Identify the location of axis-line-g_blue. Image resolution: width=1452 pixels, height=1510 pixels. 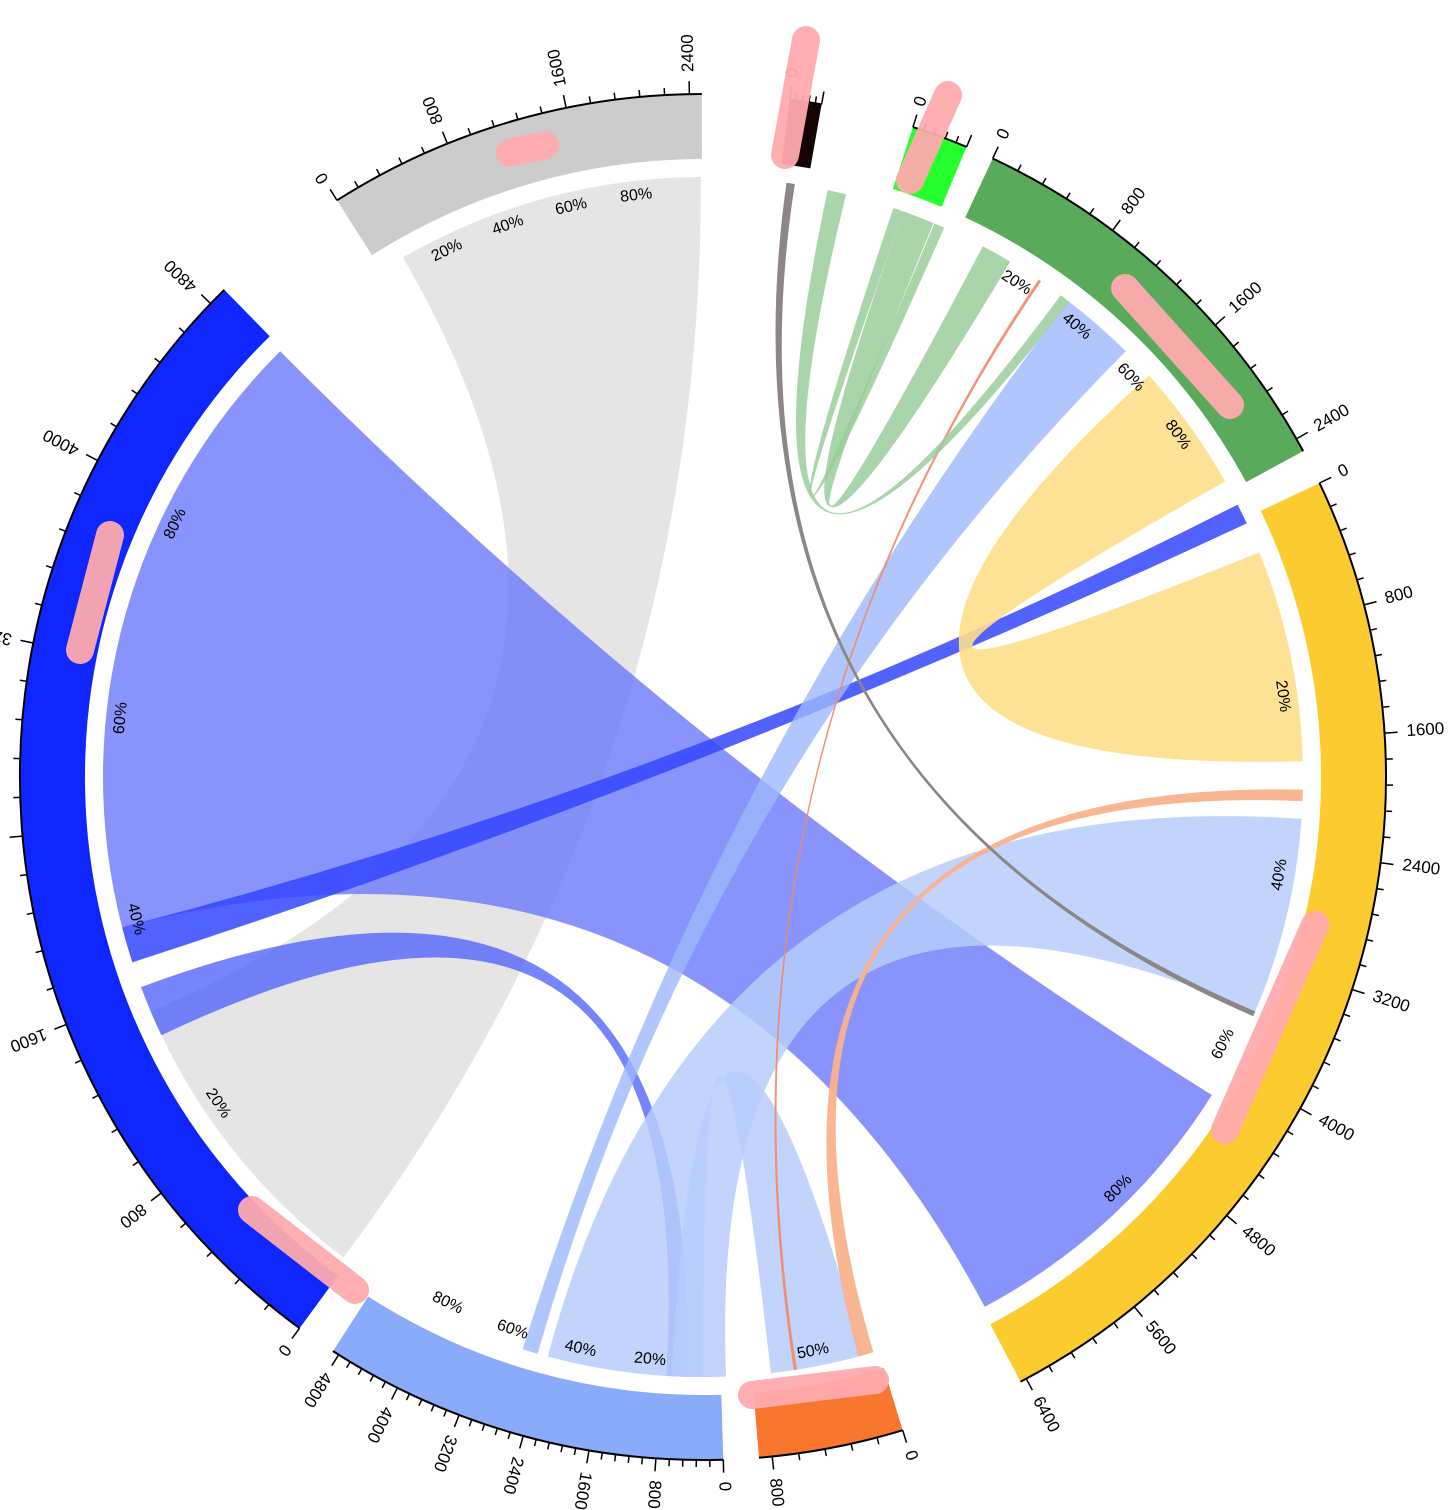
(159, 809).